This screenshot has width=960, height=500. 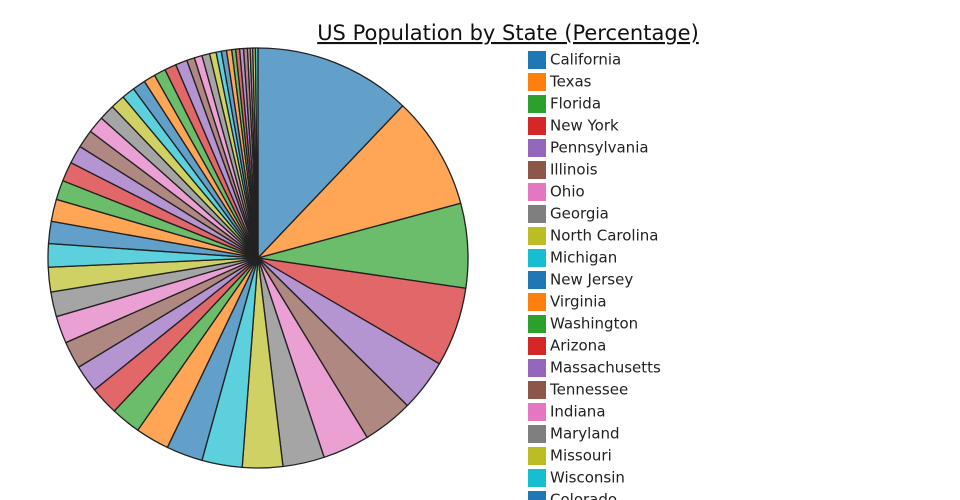 I want to click on legend-label: North Carolina, so click(x=604, y=236).